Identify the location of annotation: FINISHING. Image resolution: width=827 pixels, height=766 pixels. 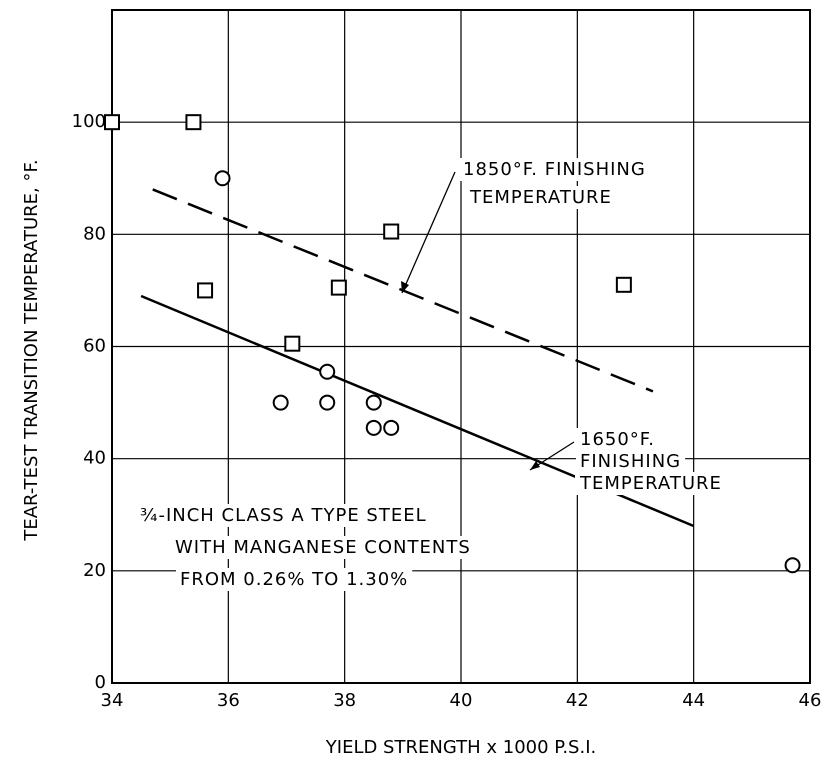
(630, 461).